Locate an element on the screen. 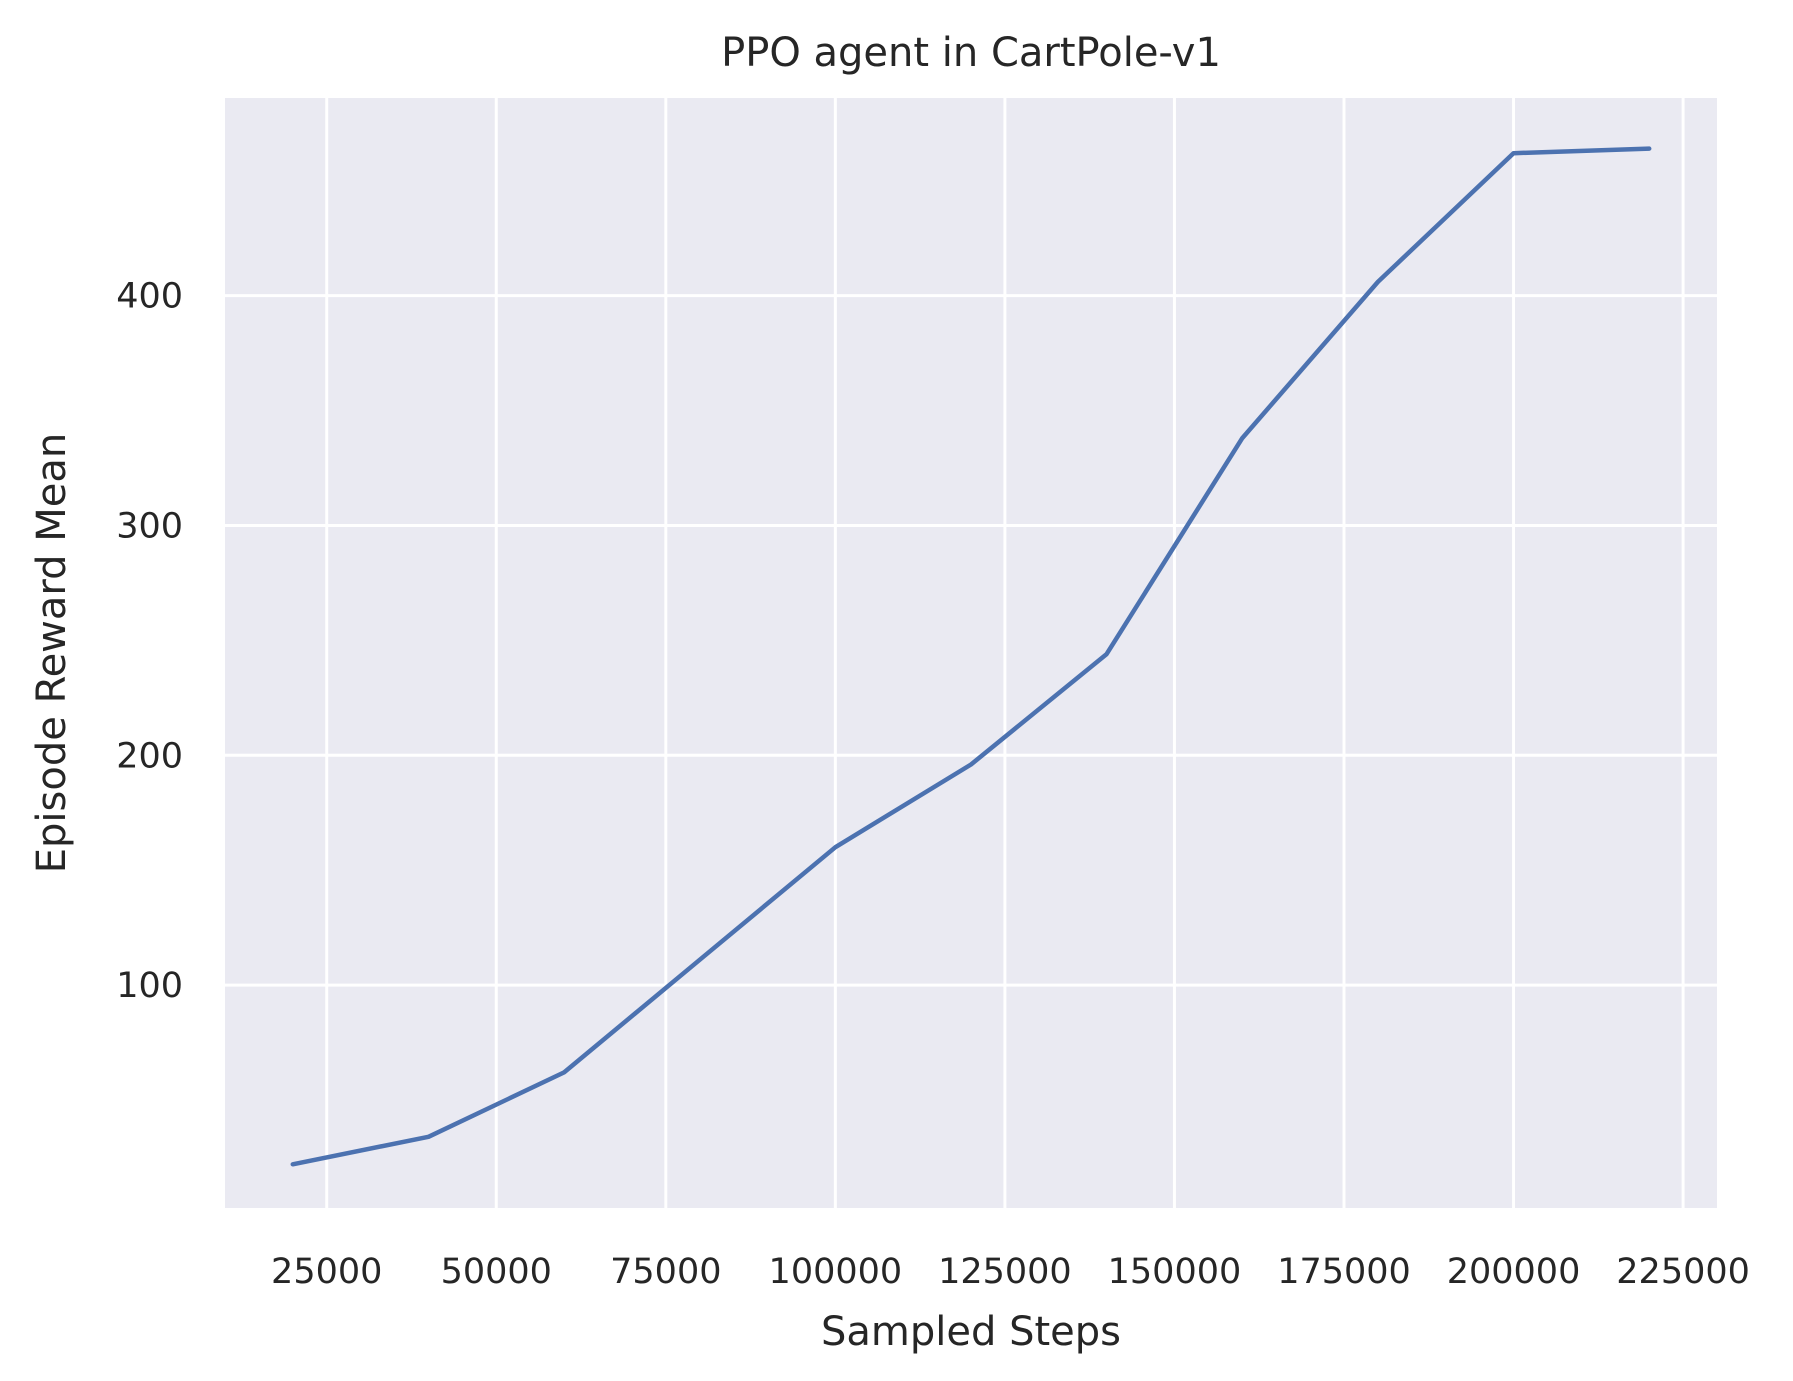  y-tick-label: 100 is located at coordinates (149, 986).